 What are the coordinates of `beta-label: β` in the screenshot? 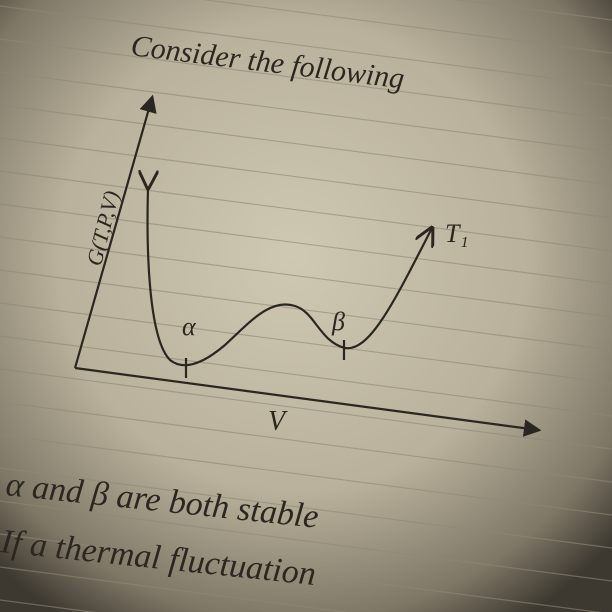 It's located at (338, 321).